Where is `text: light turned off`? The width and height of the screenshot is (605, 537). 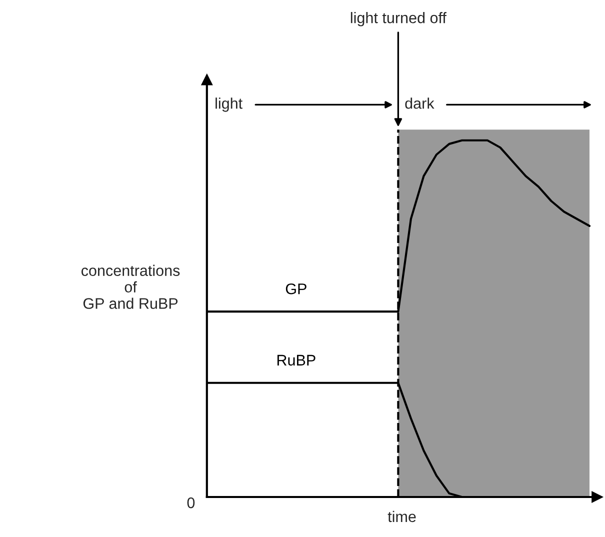 text: light turned off is located at coordinates (398, 19).